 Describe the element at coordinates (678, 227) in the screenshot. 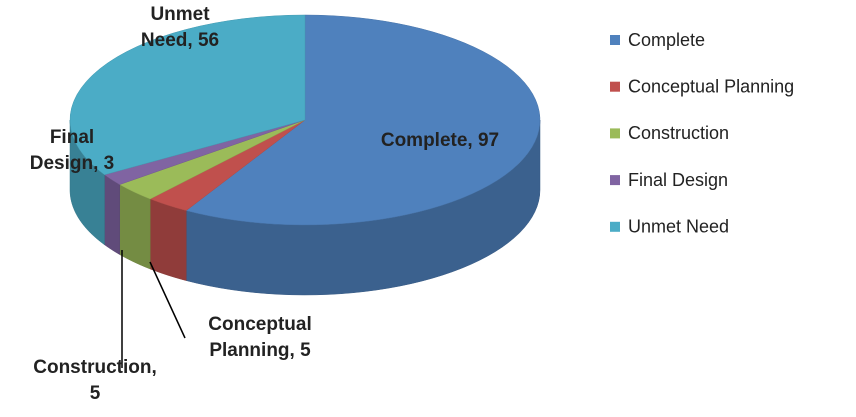

I see `legend-label: Unmet Need` at that location.